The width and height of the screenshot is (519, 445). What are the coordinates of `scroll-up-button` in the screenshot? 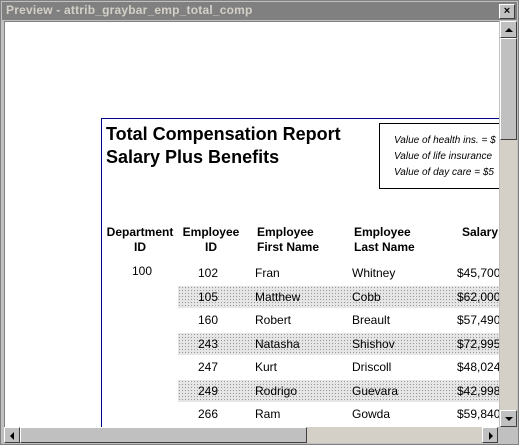 It's located at (508, 29).